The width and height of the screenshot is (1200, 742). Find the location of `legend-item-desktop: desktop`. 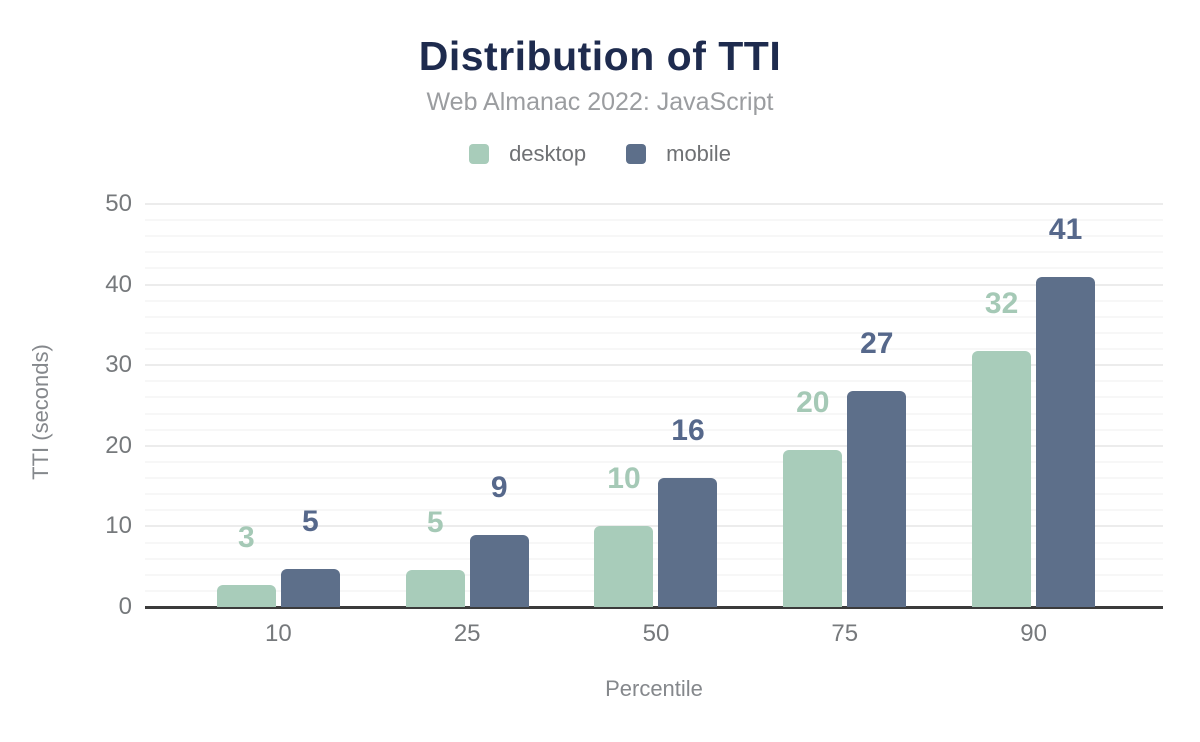

legend-item-desktop: desktop is located at coordinates (527, 154).